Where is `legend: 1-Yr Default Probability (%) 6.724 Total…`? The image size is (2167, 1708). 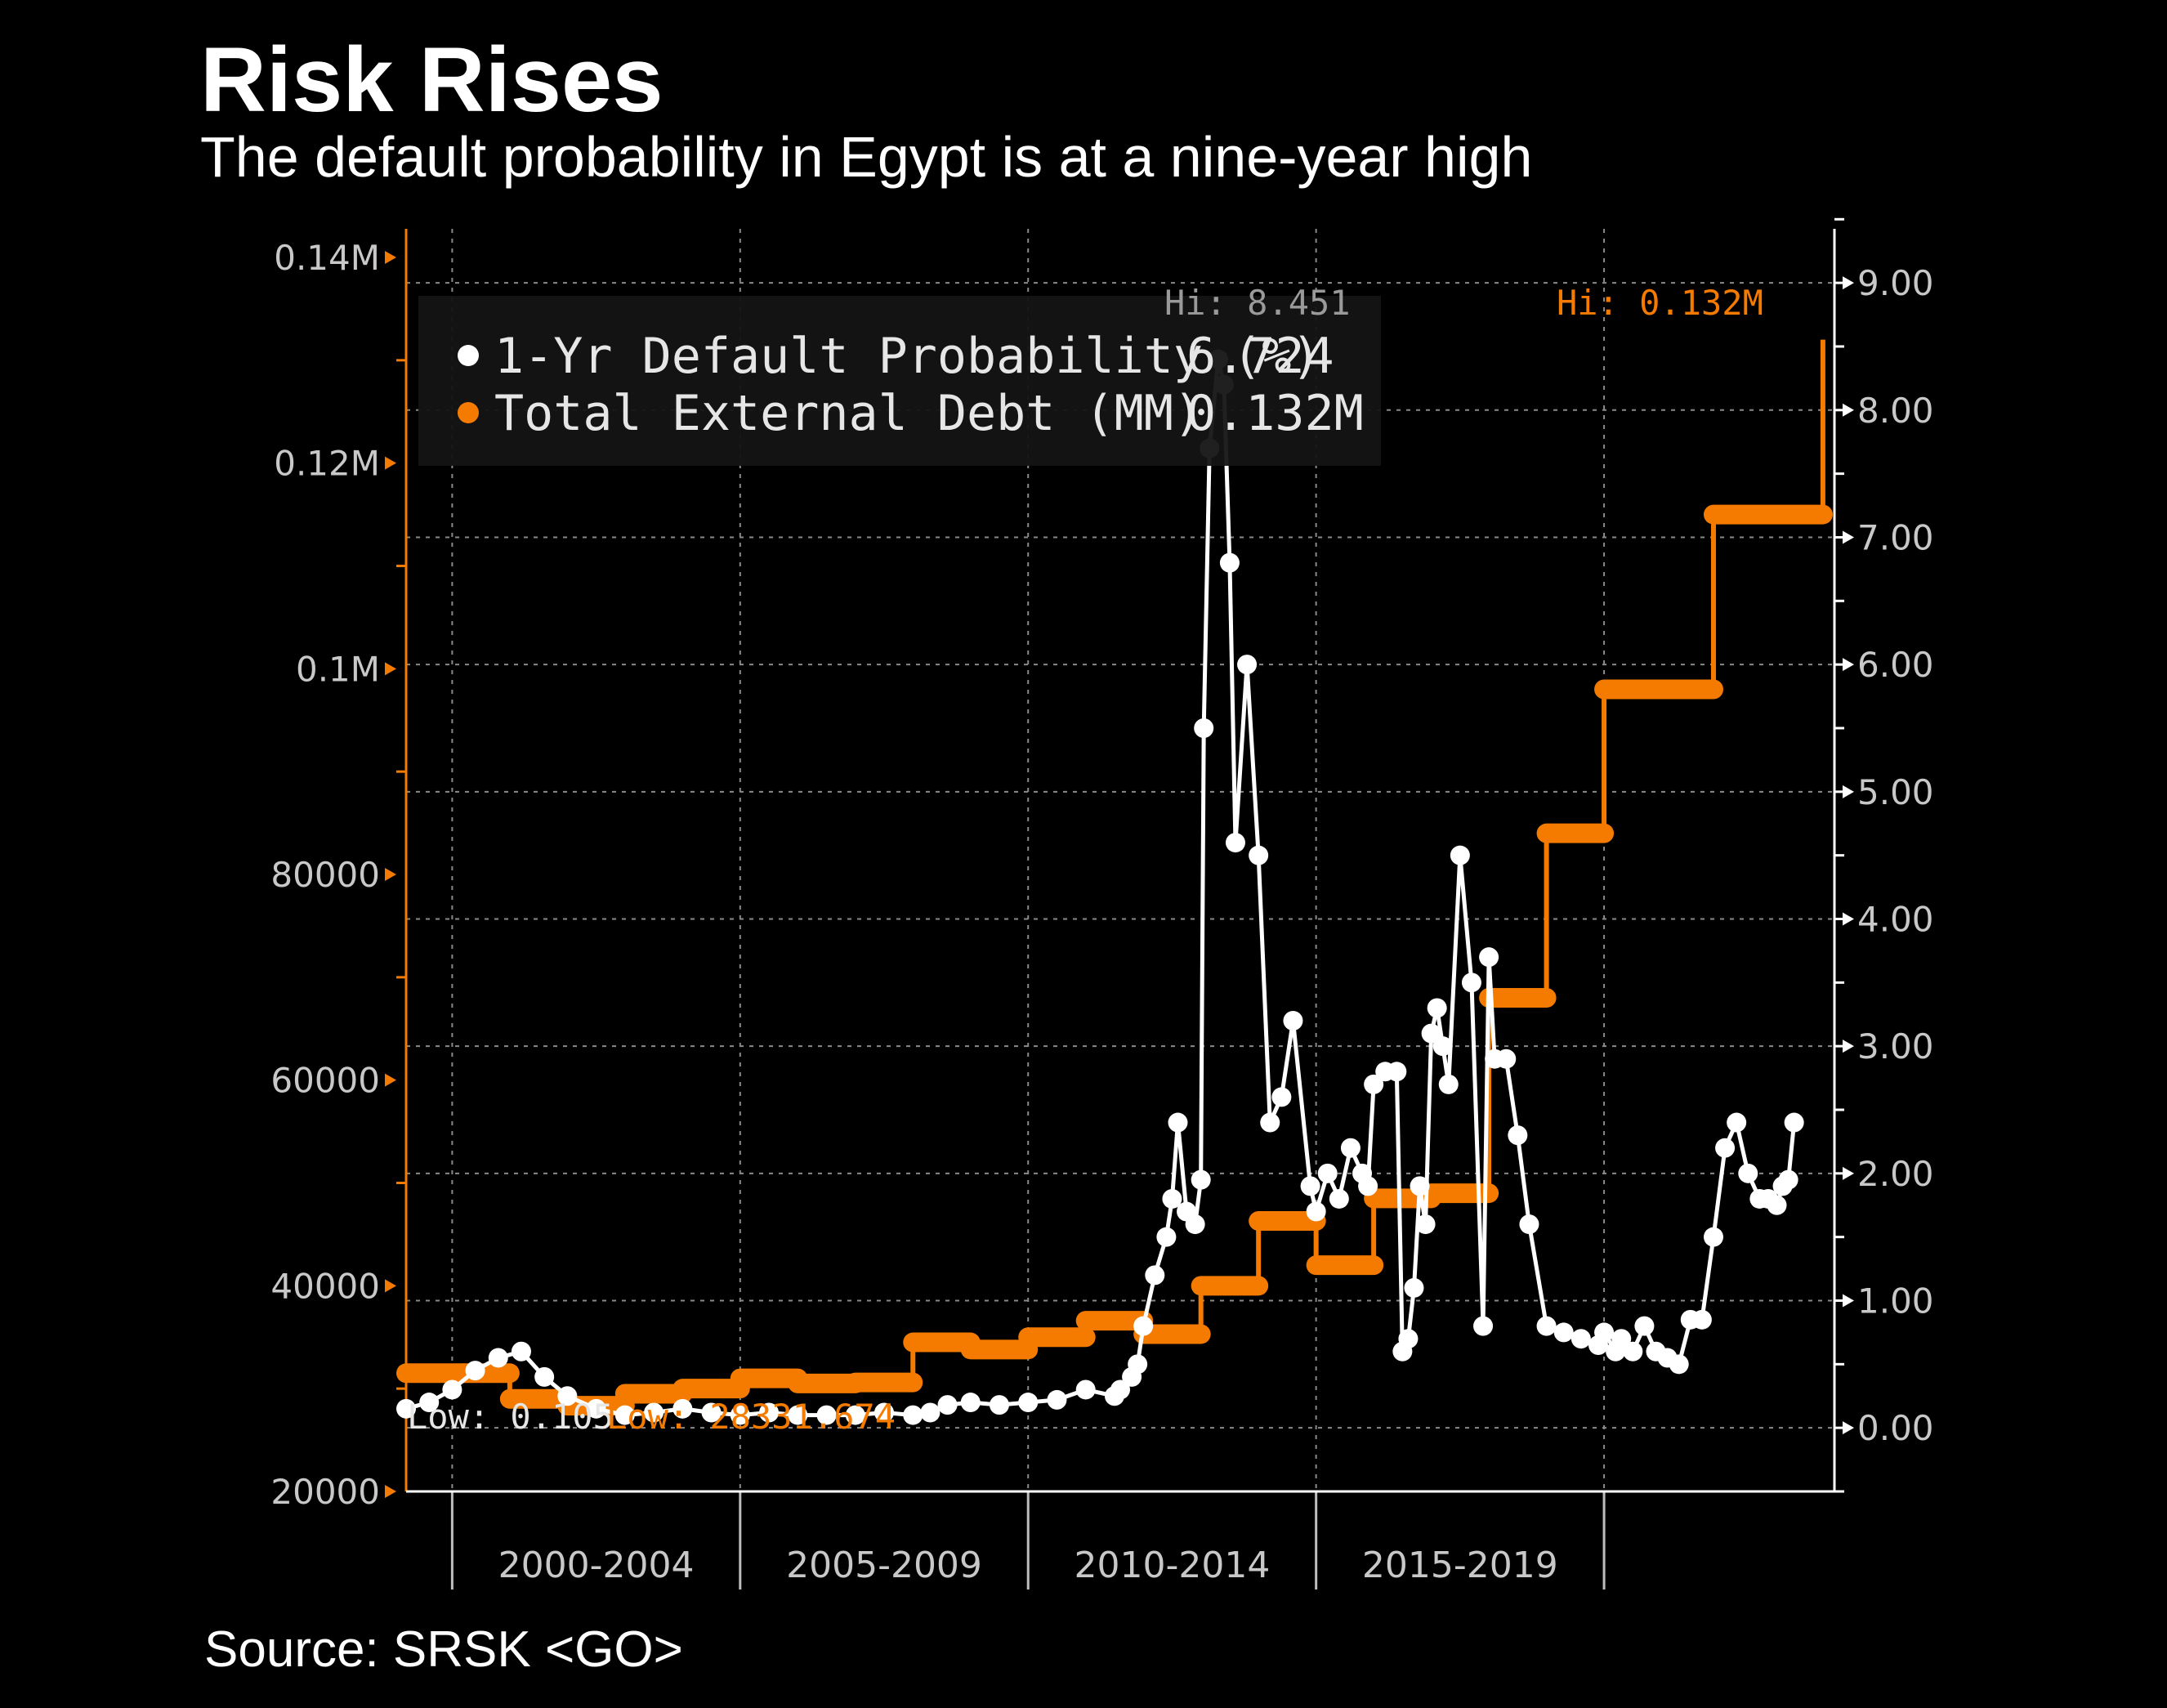
legend: 1-Yr Default Probability (%) 6.724 Total… is located at coordinates (899, 381).